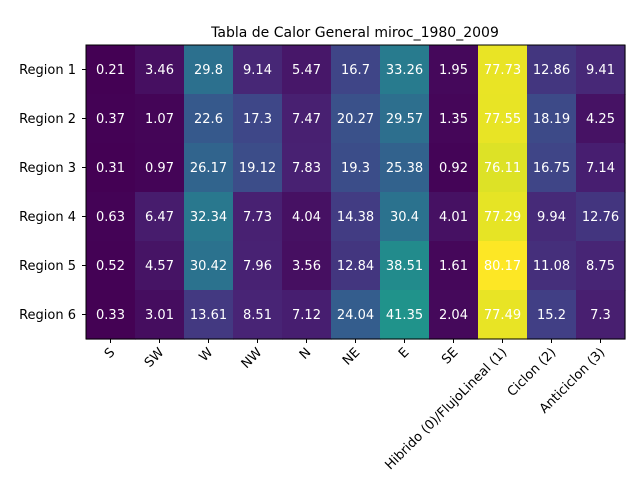 The image size is (640, 480). Describe the element at coordinates (252, 358) in the screenshot. I see `x-tick-label: NW` at that location.